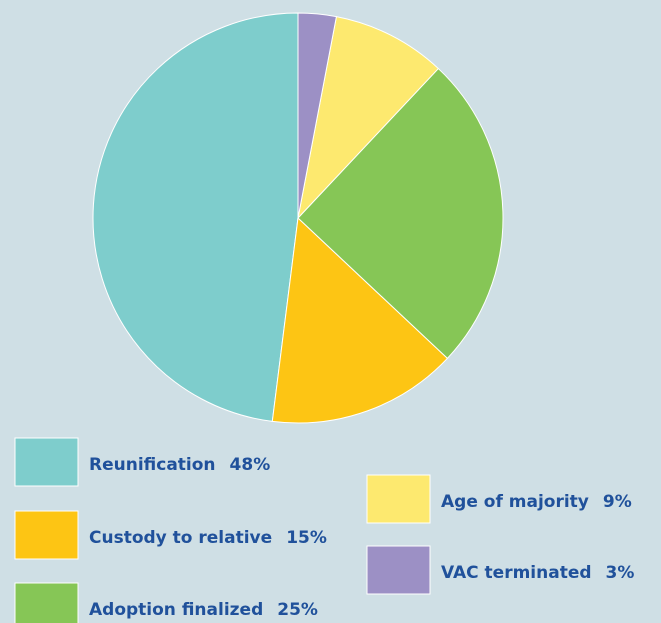  Describe the element at coordinates (515, 502) in the screenshot. I see `legend-name: Age of majority` at that location.